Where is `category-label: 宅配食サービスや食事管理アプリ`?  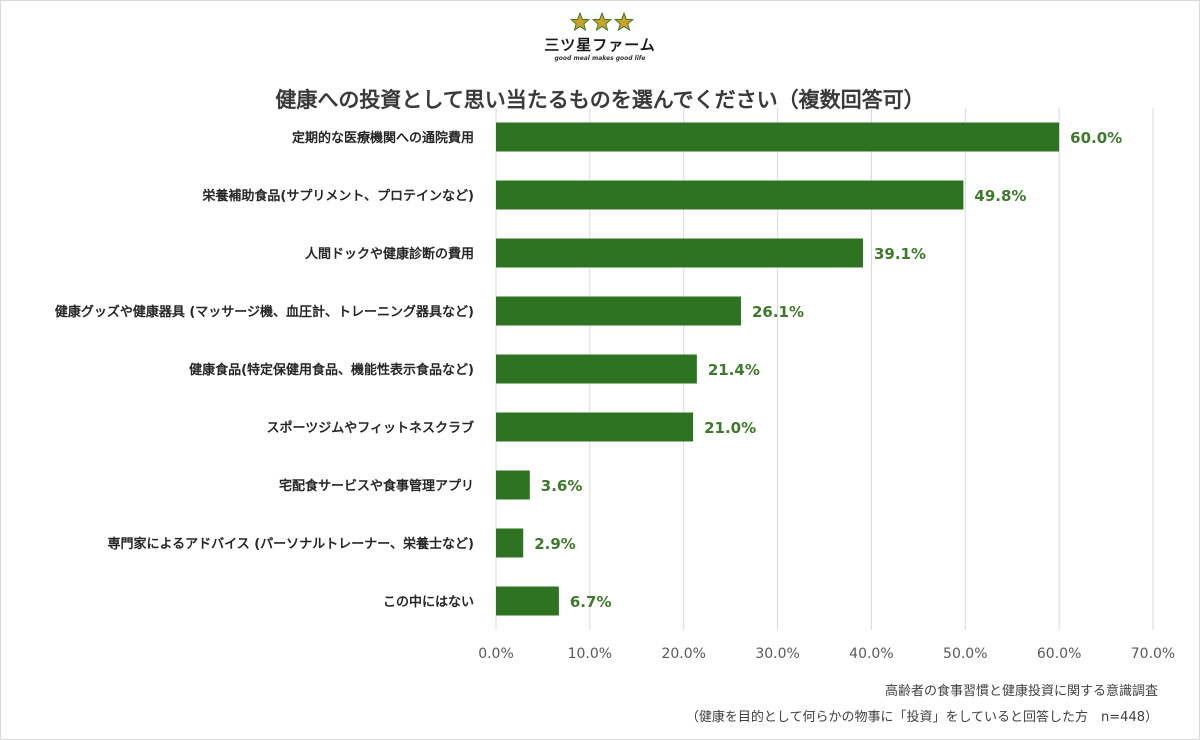
category-label: 宅配食サービスや食事管理アプリ is located at coordinates (376, 486).